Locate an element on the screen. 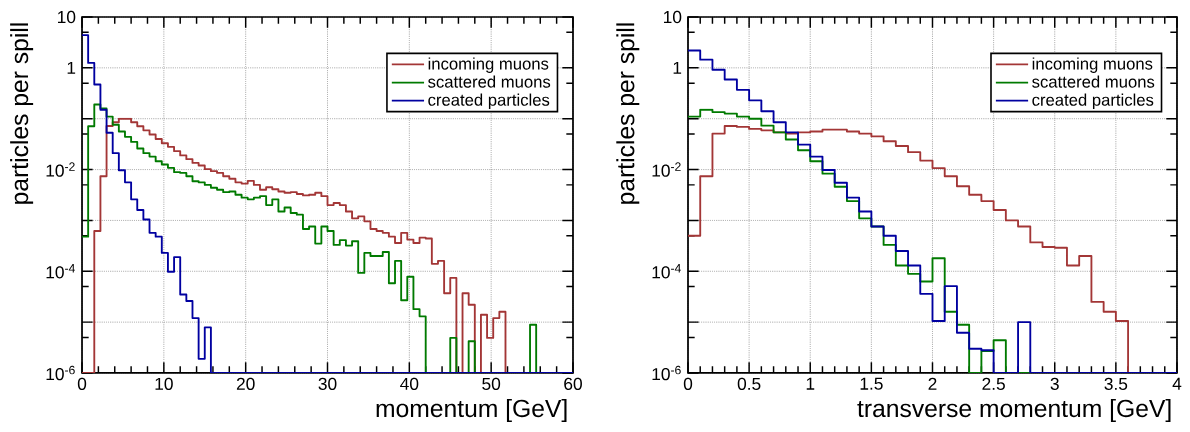 The image size is (1190, 432). x-tick-label: 3.5 is located at coordinates (1116, 383).